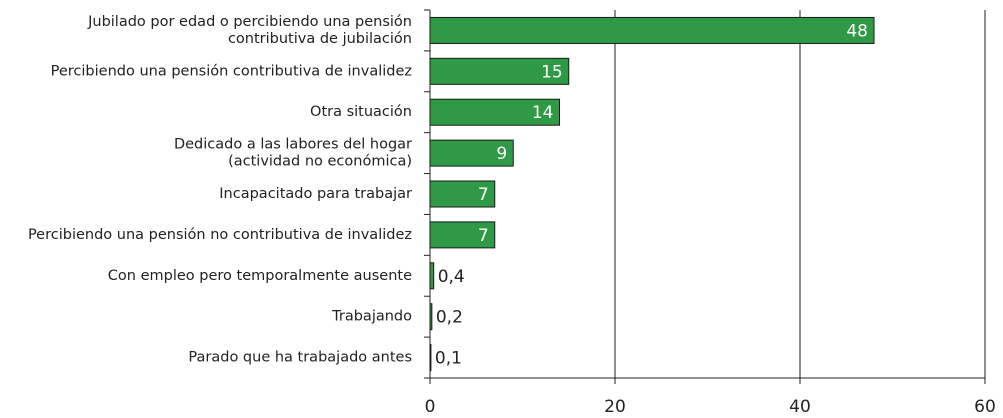 This screenshot has height=418, width=1003. I want to click on y-tick-label: Parado que ha trabajado antes, so click(300, 358).